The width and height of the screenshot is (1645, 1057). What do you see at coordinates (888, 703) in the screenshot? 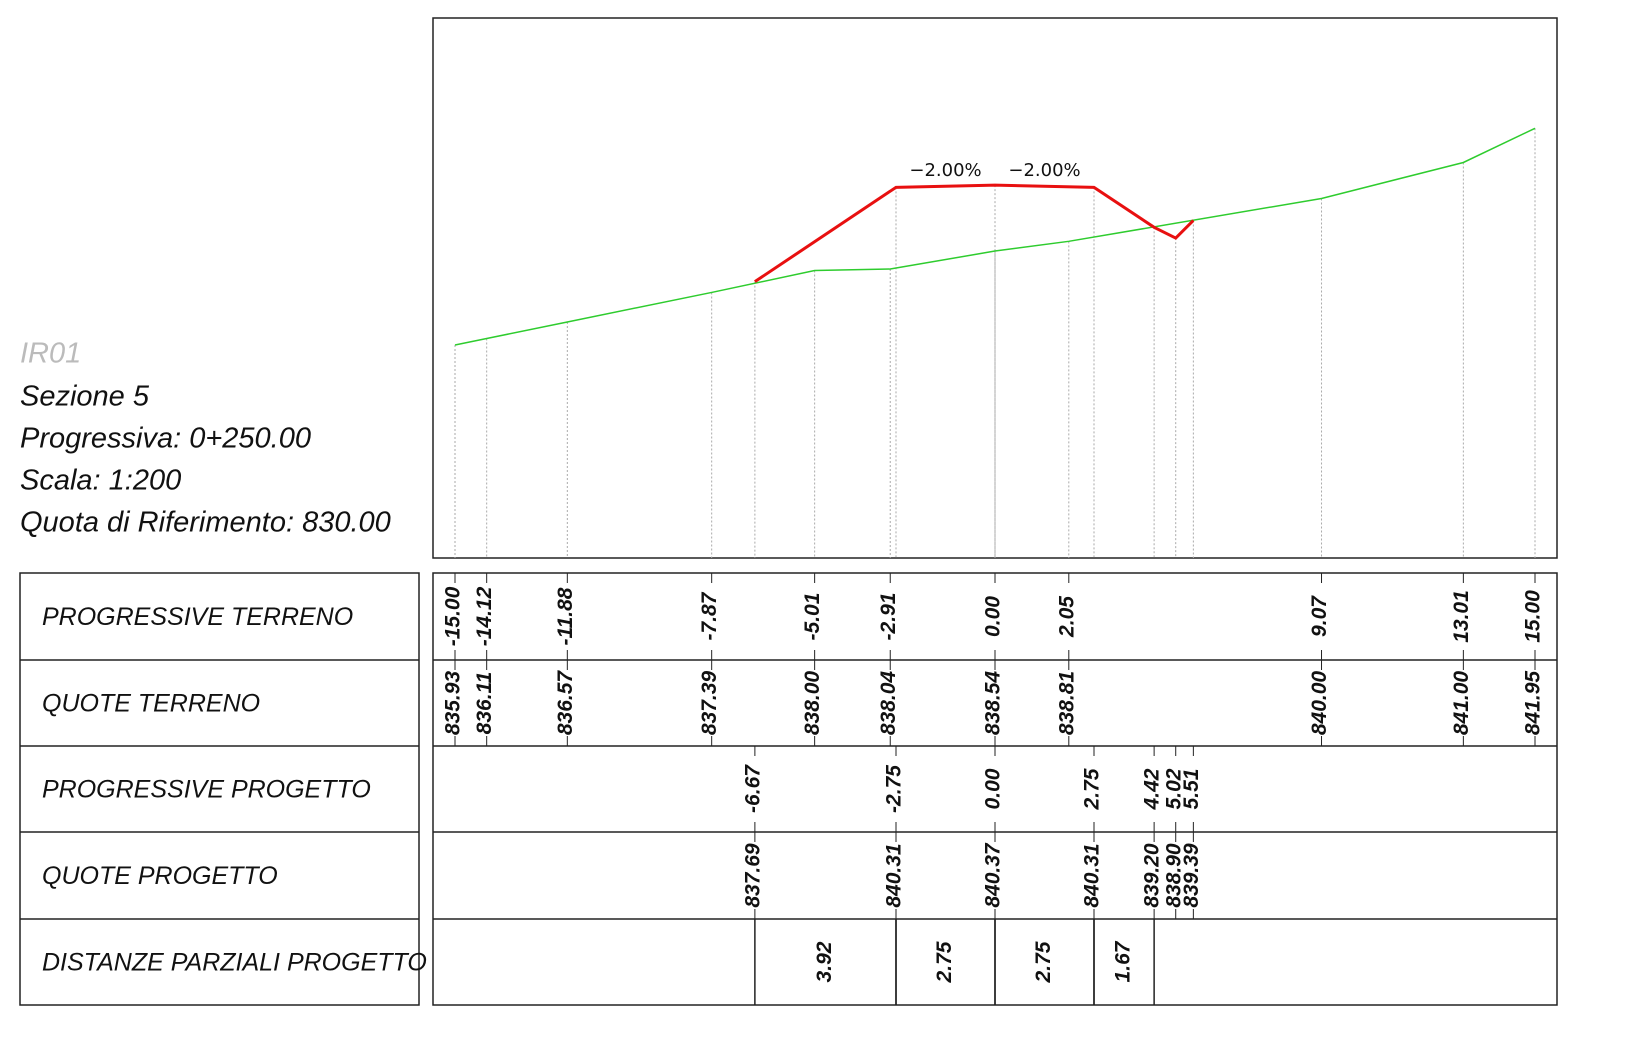
I see `row-value: 838.04` at bounding box center [888, 703].